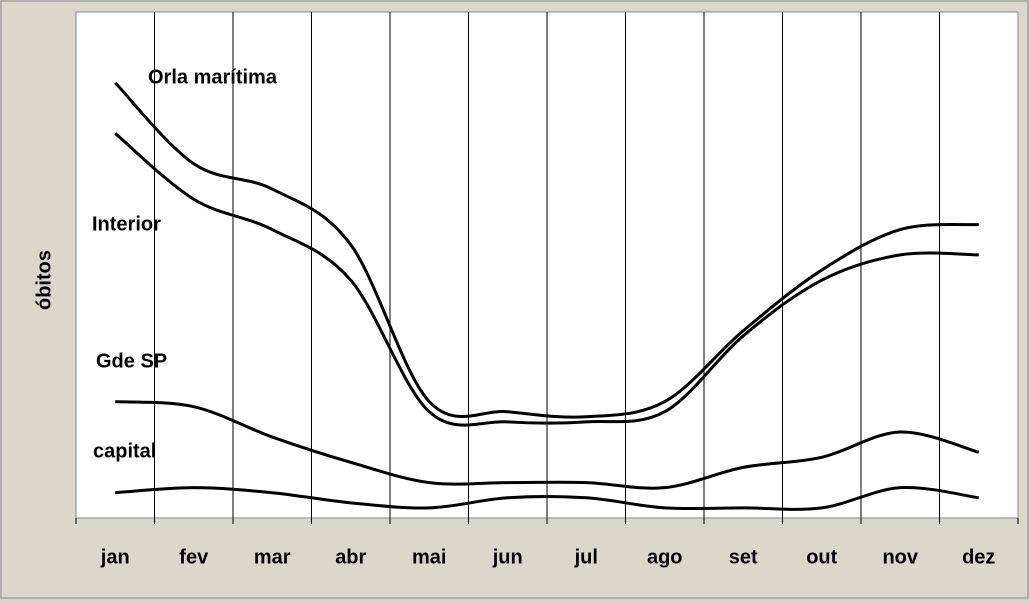  I want to click on x-tick-label: out, so click(821, 557).